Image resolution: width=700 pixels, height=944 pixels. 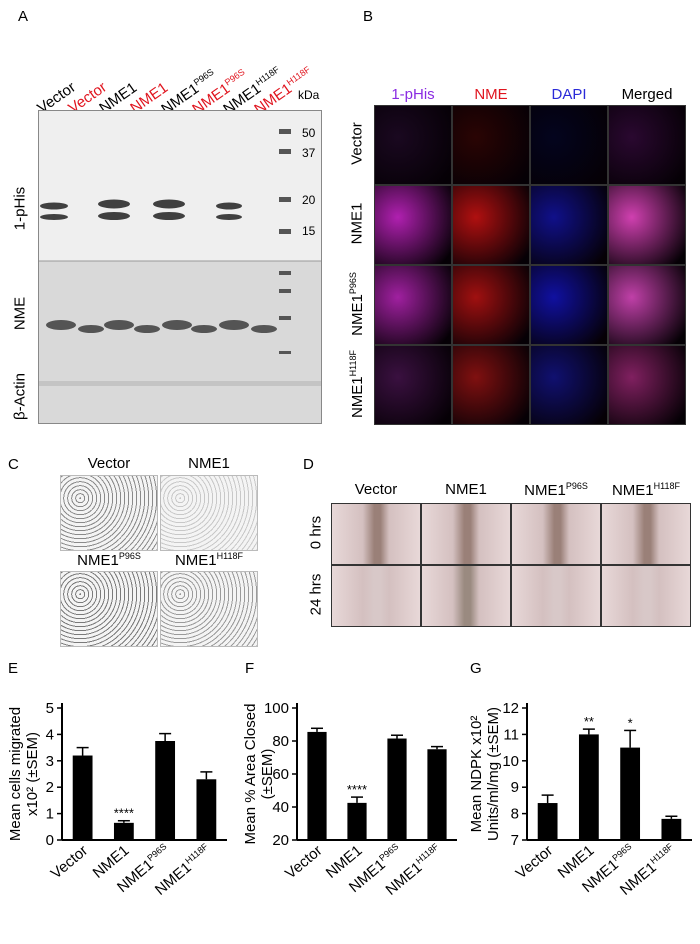 I want to click on transwell-label: NME1H118F, so click(x=209, y=560).